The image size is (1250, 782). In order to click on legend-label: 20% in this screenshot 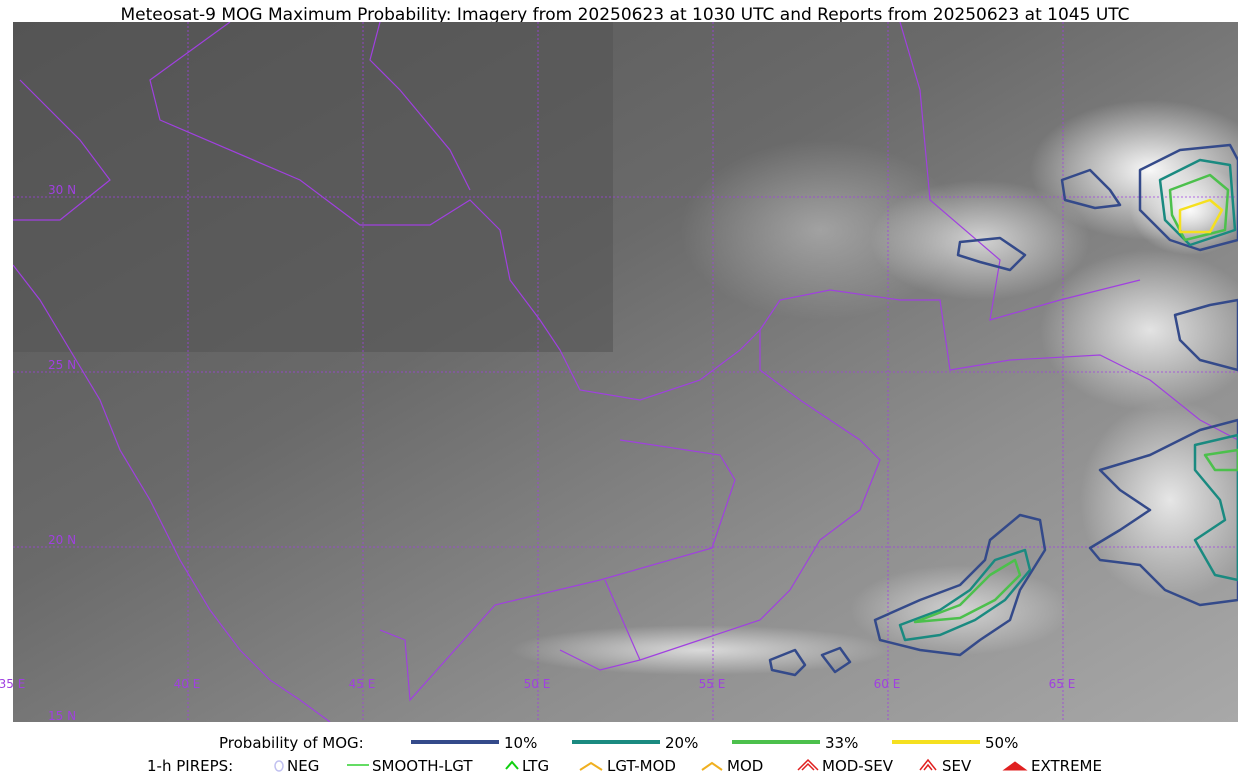, I will do `click(681, 743)`.